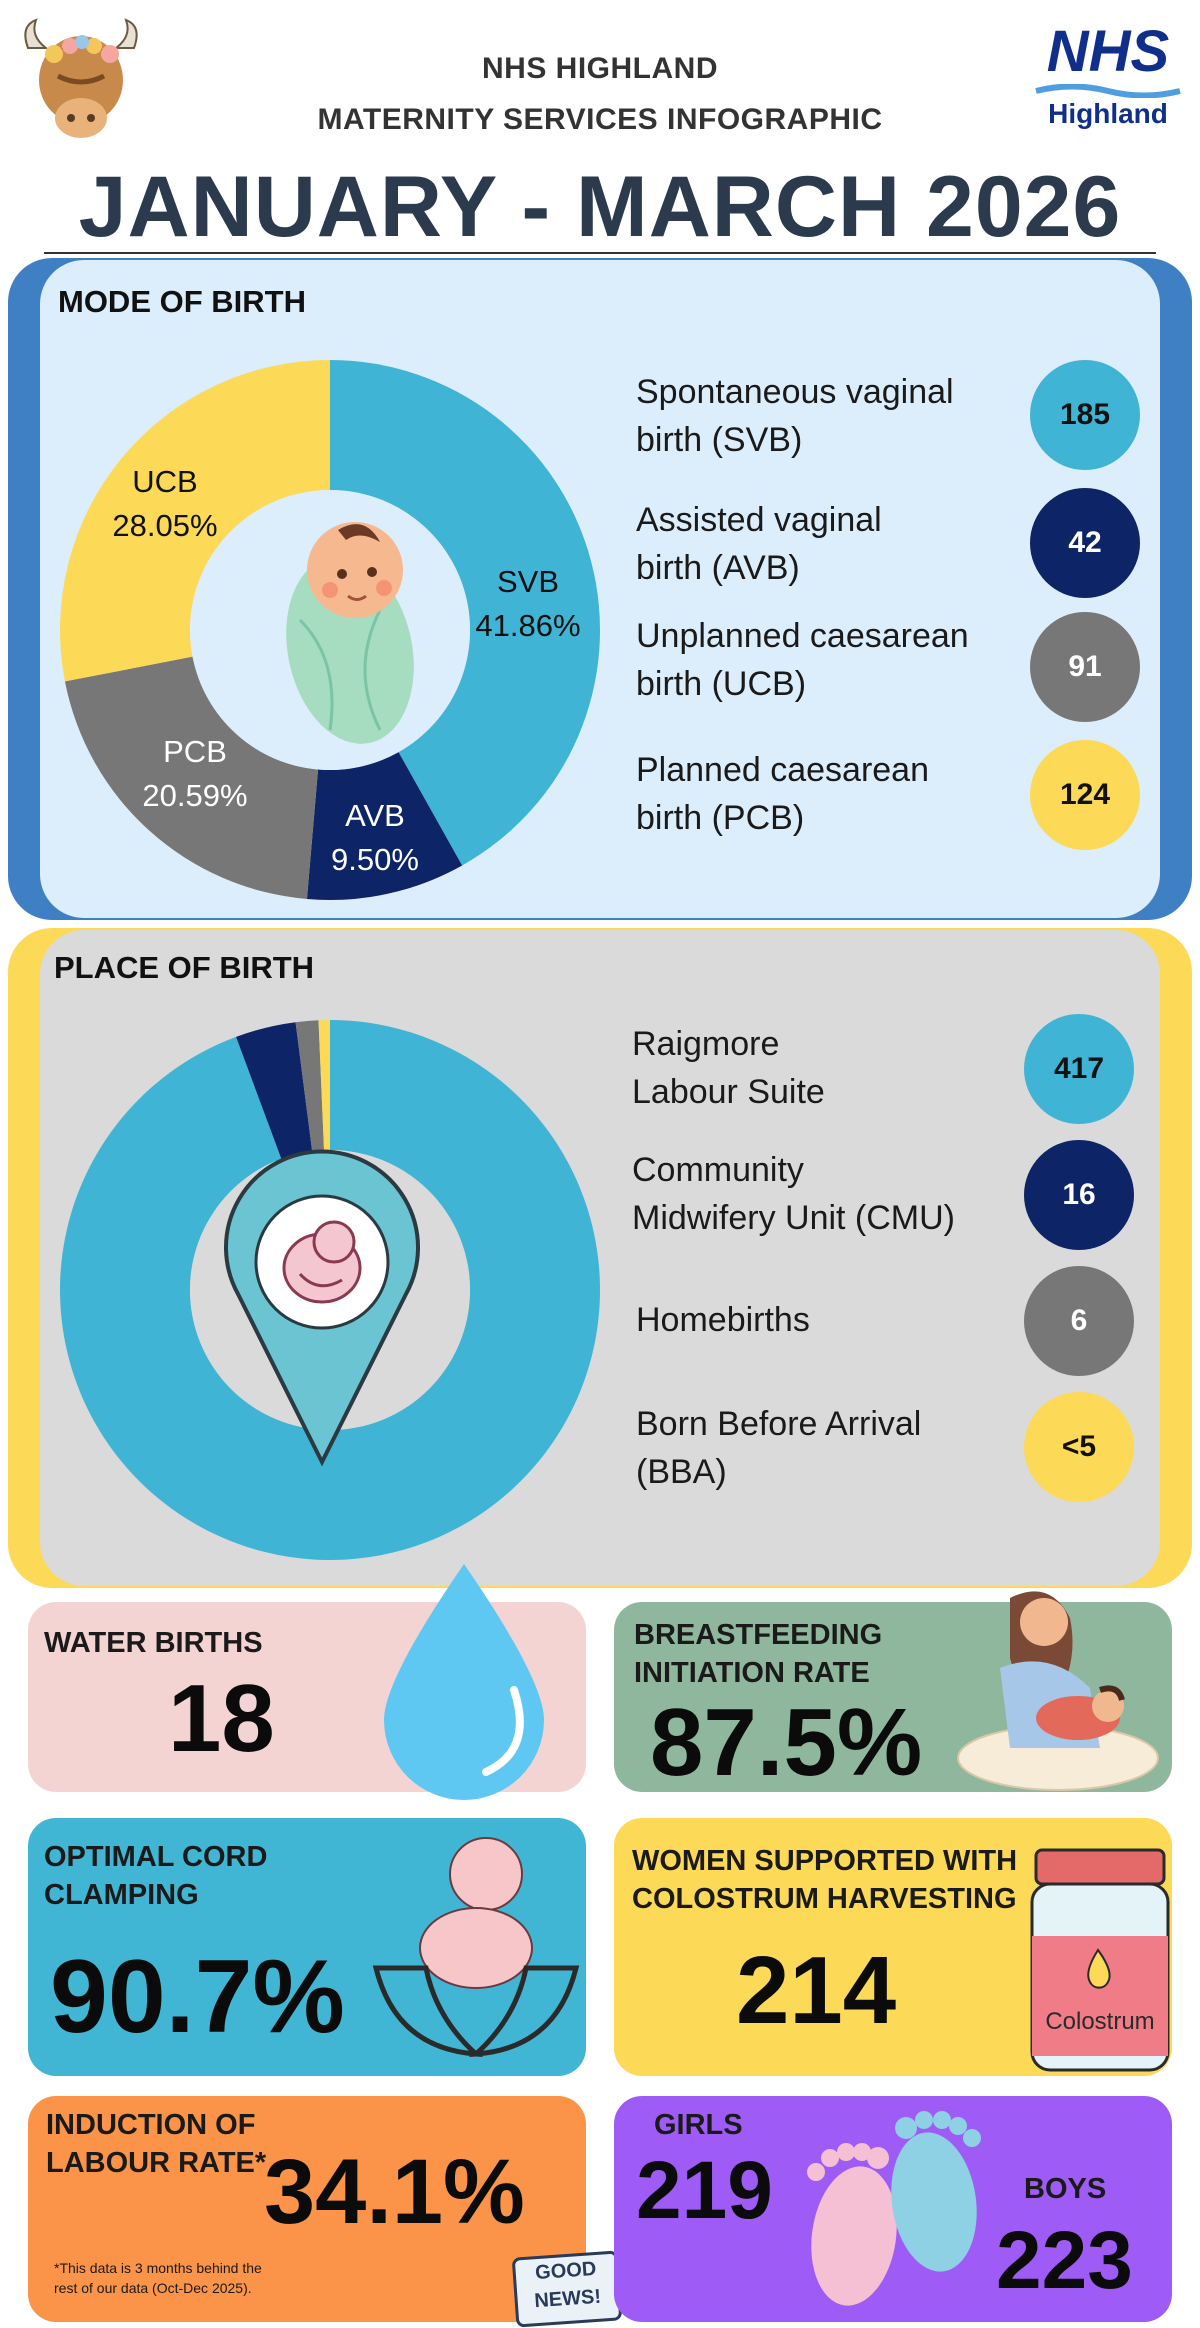 This screenshot has height=2328, width=1200. I want to click on legend-bba-line1: Born Before Arrival, so click(779, 1424).